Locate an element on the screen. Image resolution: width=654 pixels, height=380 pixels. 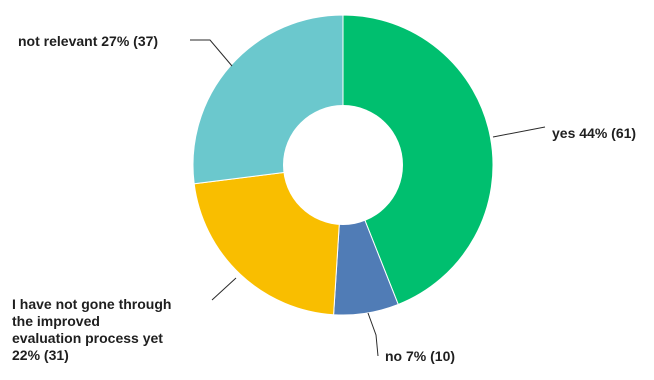
slice-label-line: no 7% (10) is located at coordinates (420, 356).